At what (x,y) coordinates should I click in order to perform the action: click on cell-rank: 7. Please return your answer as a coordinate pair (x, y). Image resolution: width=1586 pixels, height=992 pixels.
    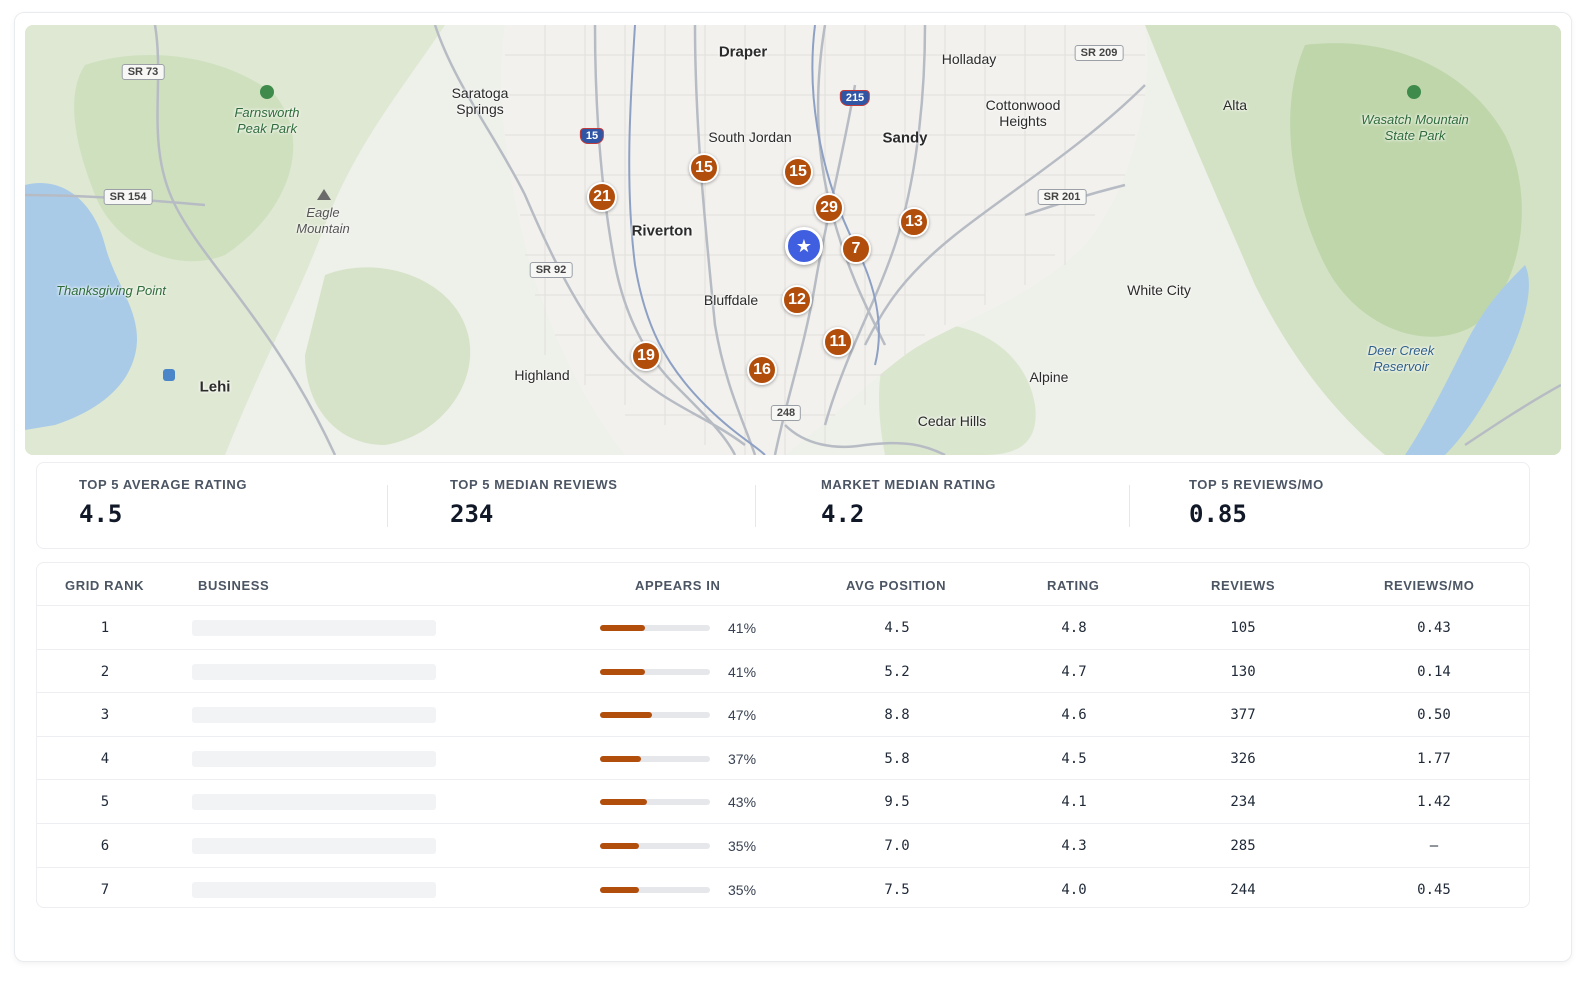
    Looking at the image, I should click on (105, 889).